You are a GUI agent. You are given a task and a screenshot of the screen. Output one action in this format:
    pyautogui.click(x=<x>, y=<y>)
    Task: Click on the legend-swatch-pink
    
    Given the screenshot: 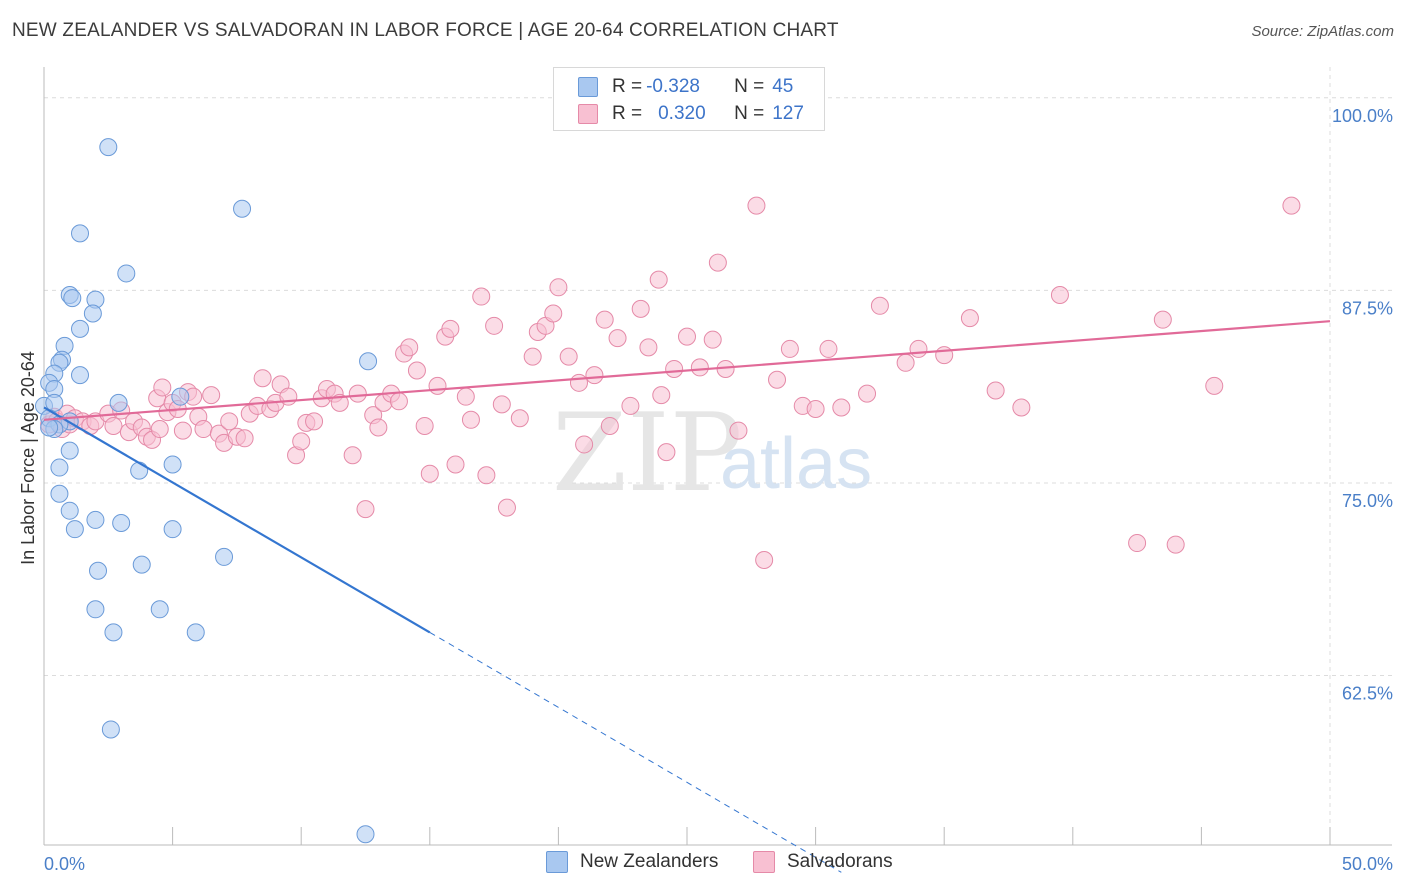 What is the action you would take?
    pyautogui.click(x=588, y=114)
    